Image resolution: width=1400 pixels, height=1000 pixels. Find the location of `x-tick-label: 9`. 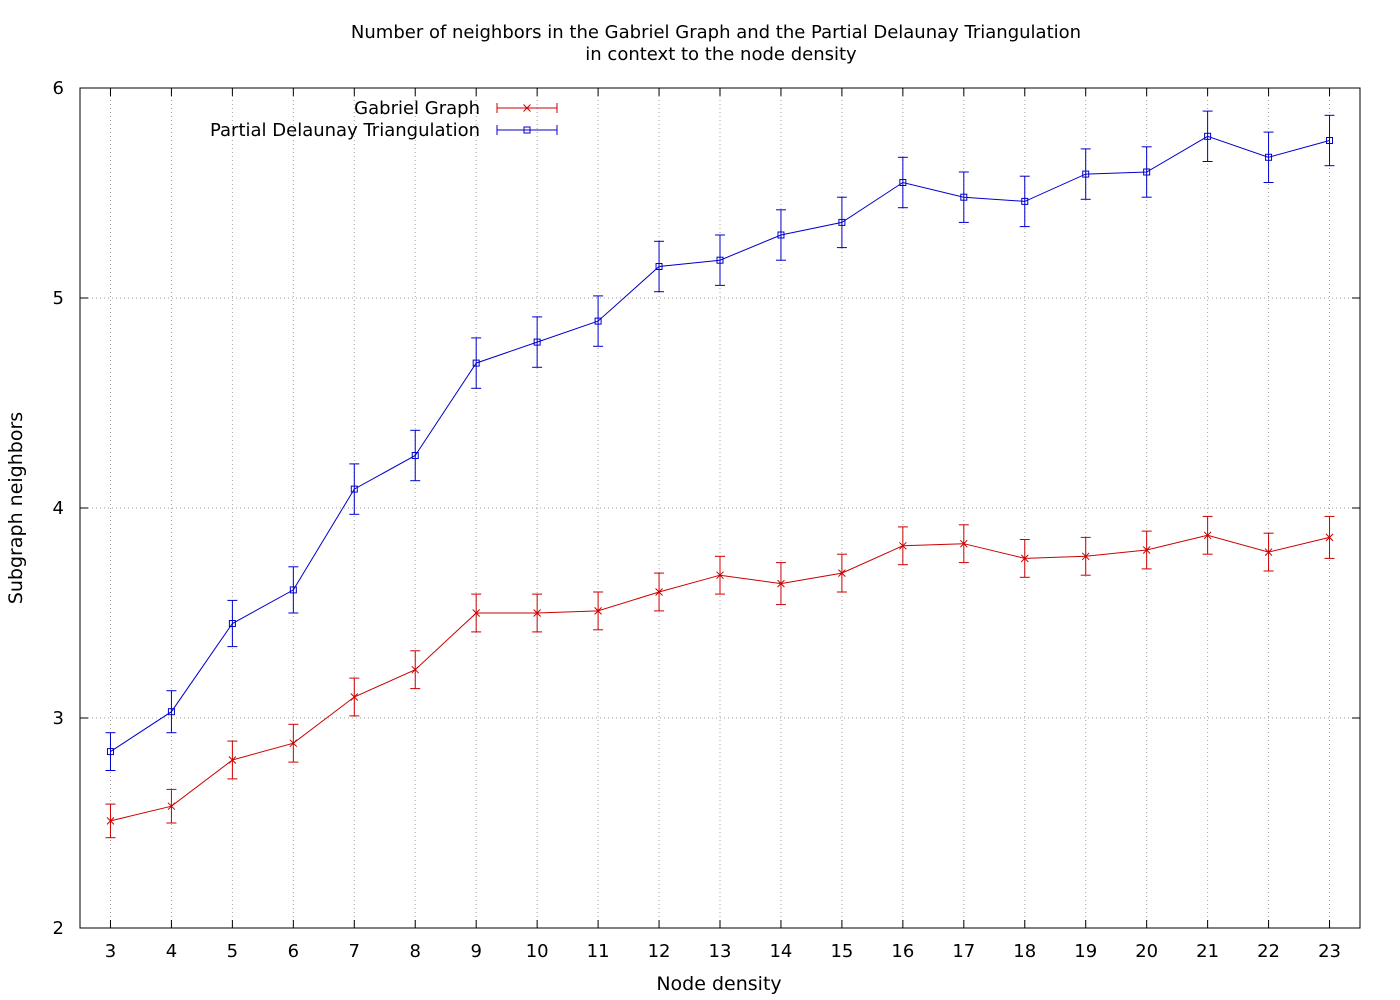

x-tick-label: 9 is located at coordinates (475, 951).